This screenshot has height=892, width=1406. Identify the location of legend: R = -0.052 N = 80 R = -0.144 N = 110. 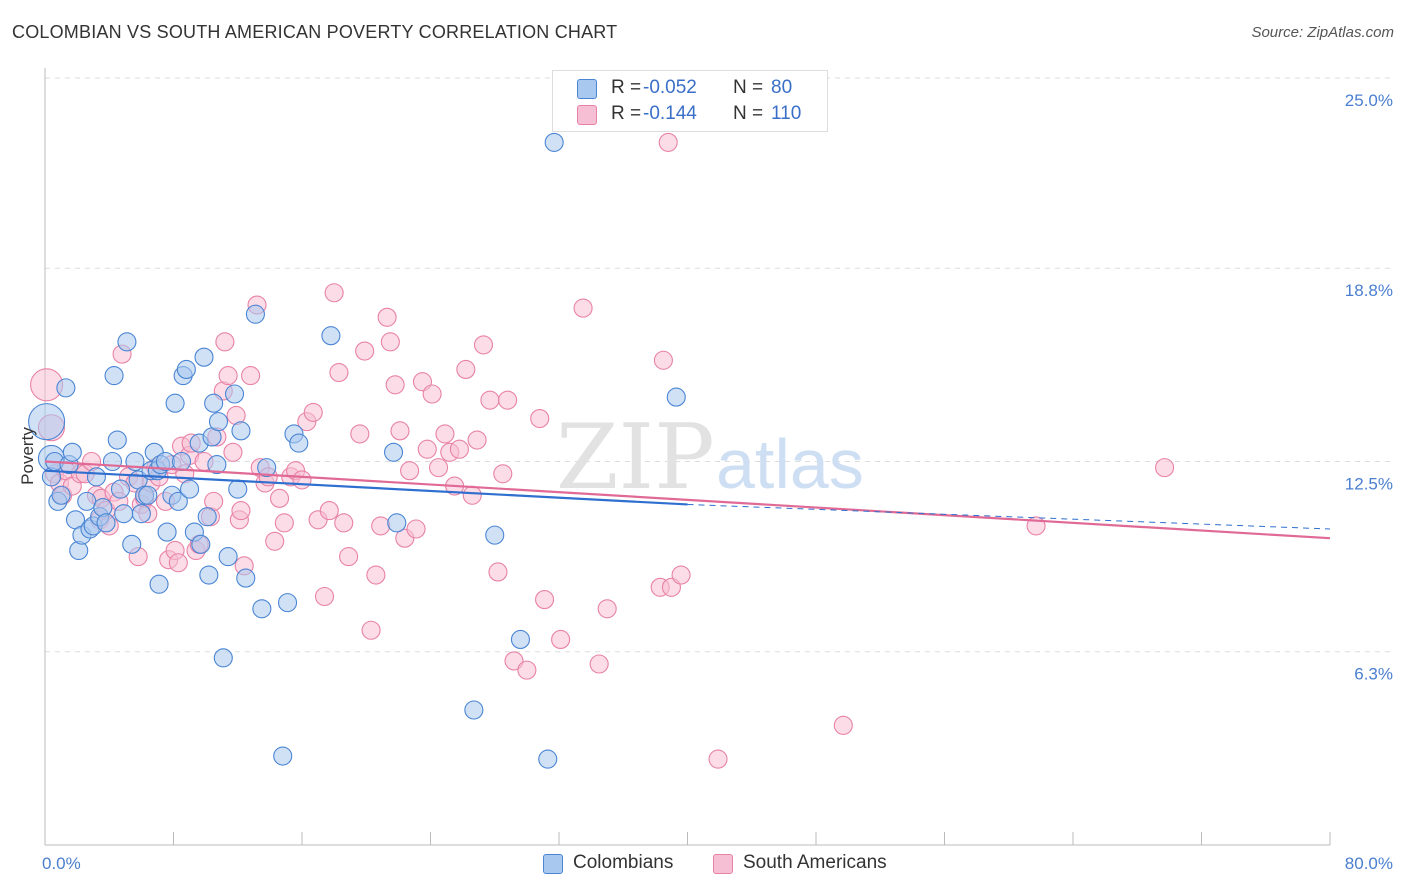
(690, 101).